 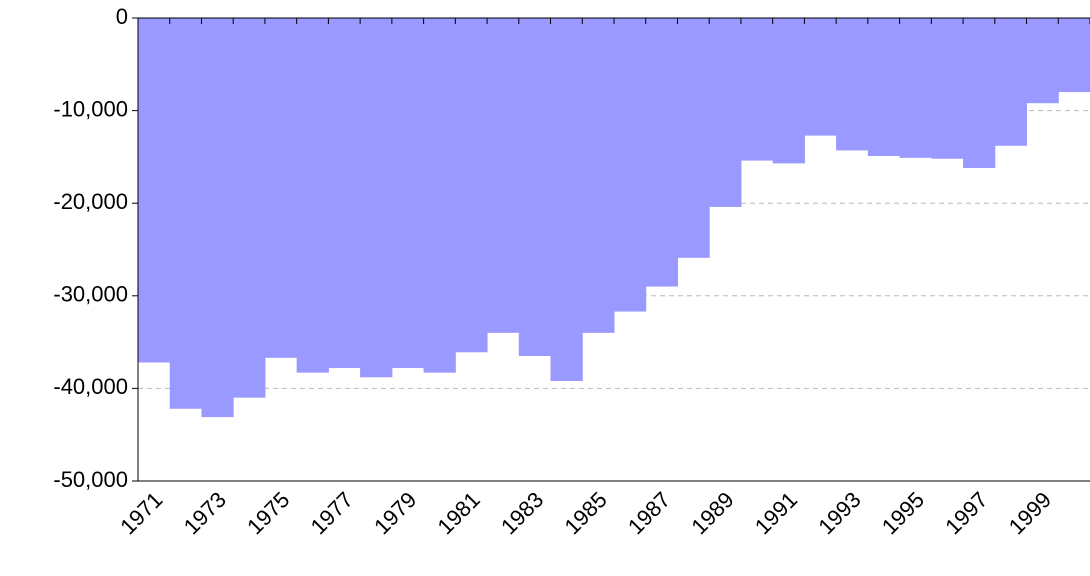 I want to click on x-tick-label: 1999, so click(x=1030, y=513).